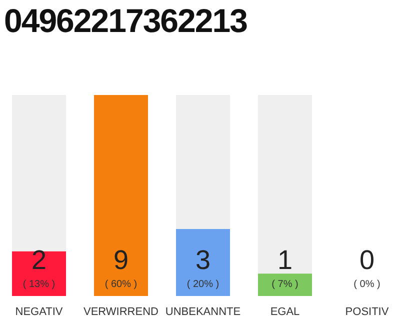  What do you see at coordinates (367, 312) in the screenshot?
I see `x-tick-label: POSITIV` at bounding box center [367, 312].